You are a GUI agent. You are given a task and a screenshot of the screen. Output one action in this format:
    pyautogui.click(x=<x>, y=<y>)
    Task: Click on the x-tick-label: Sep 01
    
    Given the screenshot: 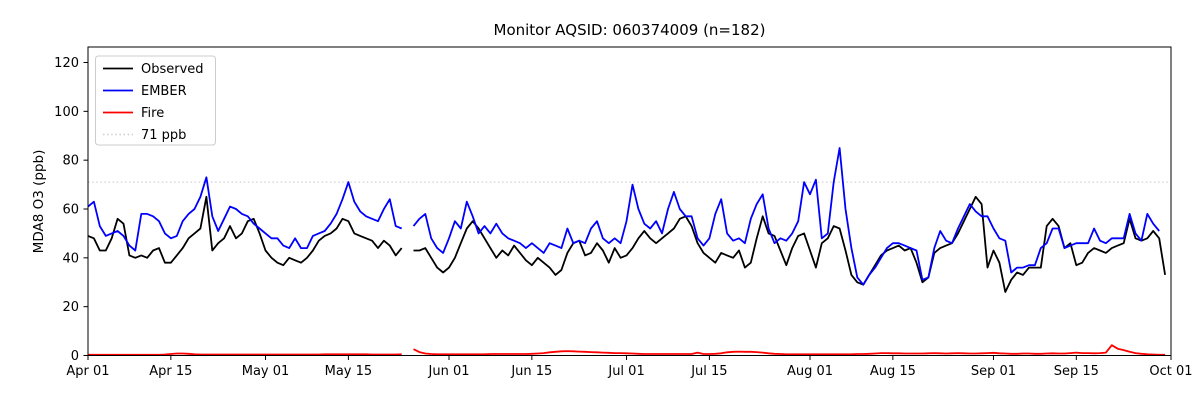 What is the action you would take?
    pyautogui.click(x=993, y=371)
    